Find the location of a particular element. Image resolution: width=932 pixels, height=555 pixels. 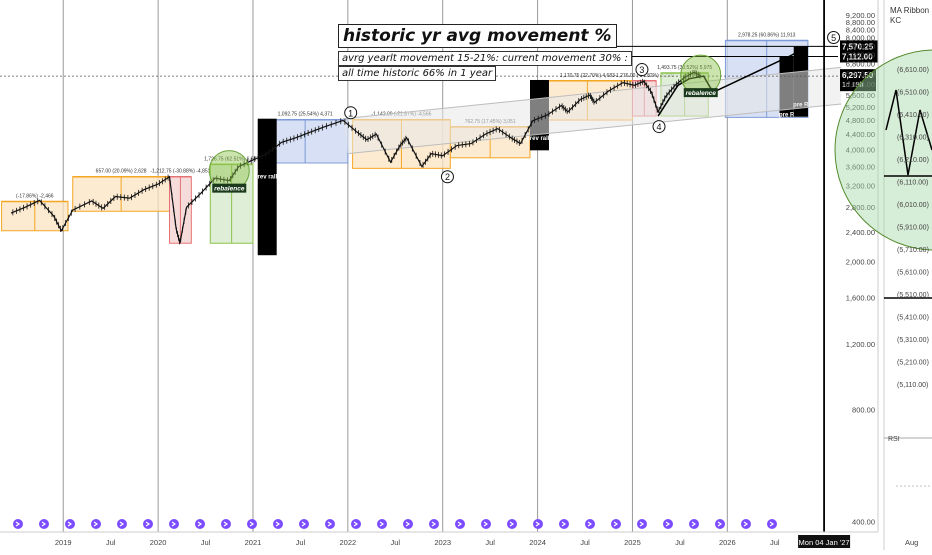

ribbon-value-label: (6,110.00) is located at coordinates (912, 183).